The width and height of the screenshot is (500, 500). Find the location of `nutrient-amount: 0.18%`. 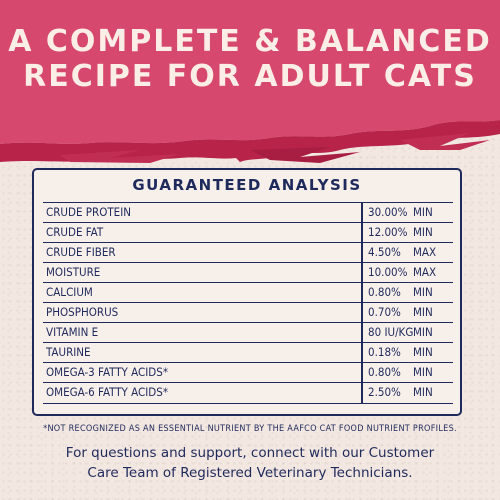

nutrient-amount: 0.18% is located at coordinates (384, 352).